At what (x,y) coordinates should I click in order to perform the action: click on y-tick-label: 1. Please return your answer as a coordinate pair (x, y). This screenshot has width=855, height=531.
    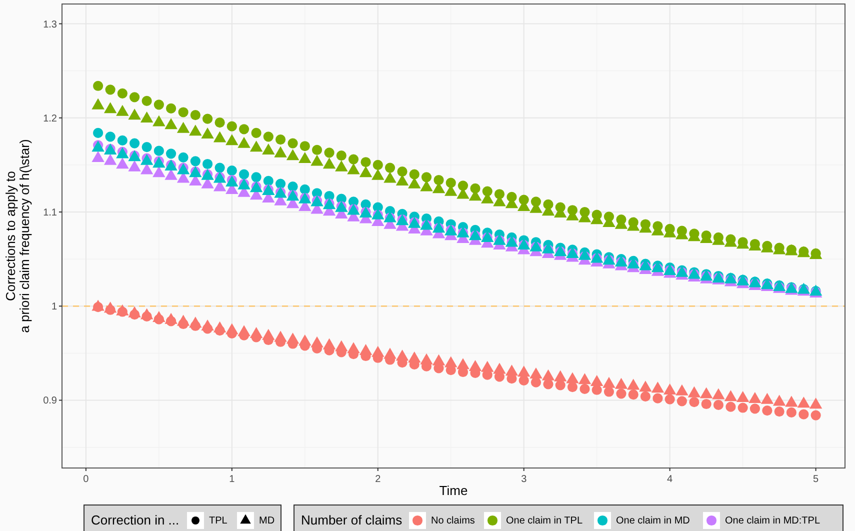
    Looking at the image, I should click on (54, 307).